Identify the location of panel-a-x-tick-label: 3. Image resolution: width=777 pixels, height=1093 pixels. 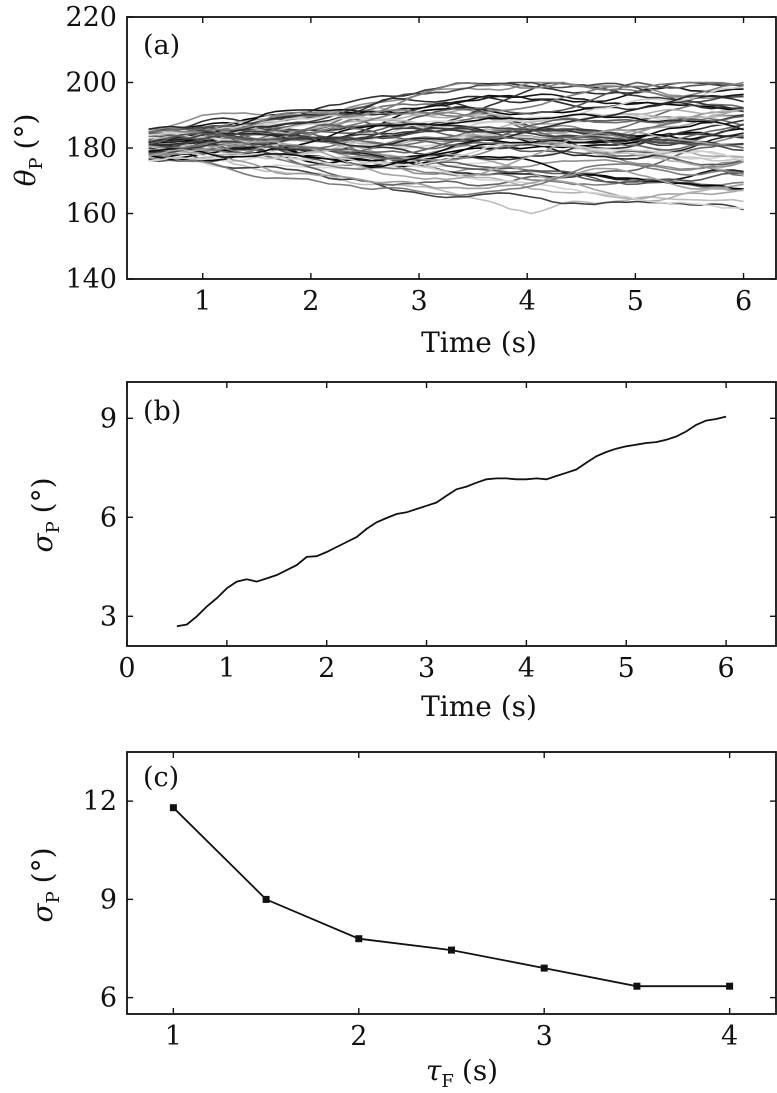
(418, 301).